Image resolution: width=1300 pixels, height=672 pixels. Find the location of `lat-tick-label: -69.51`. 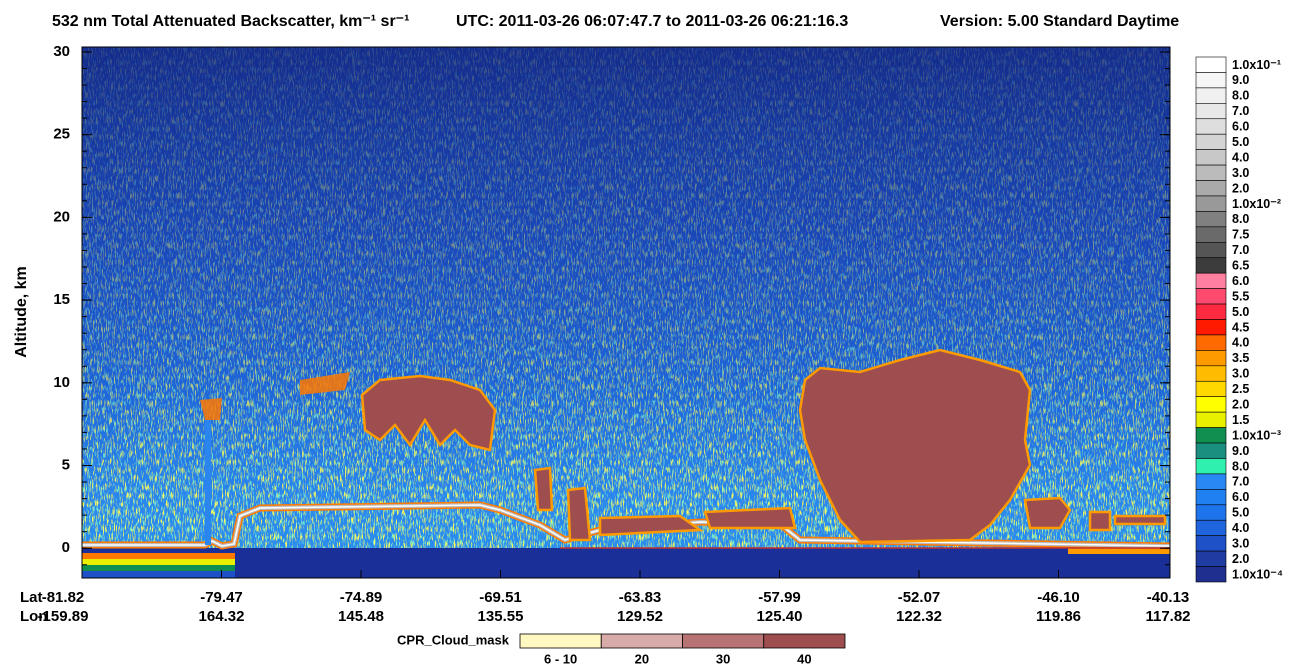

lat-tick-label: -69.51 is located at coordinates (500, 597).